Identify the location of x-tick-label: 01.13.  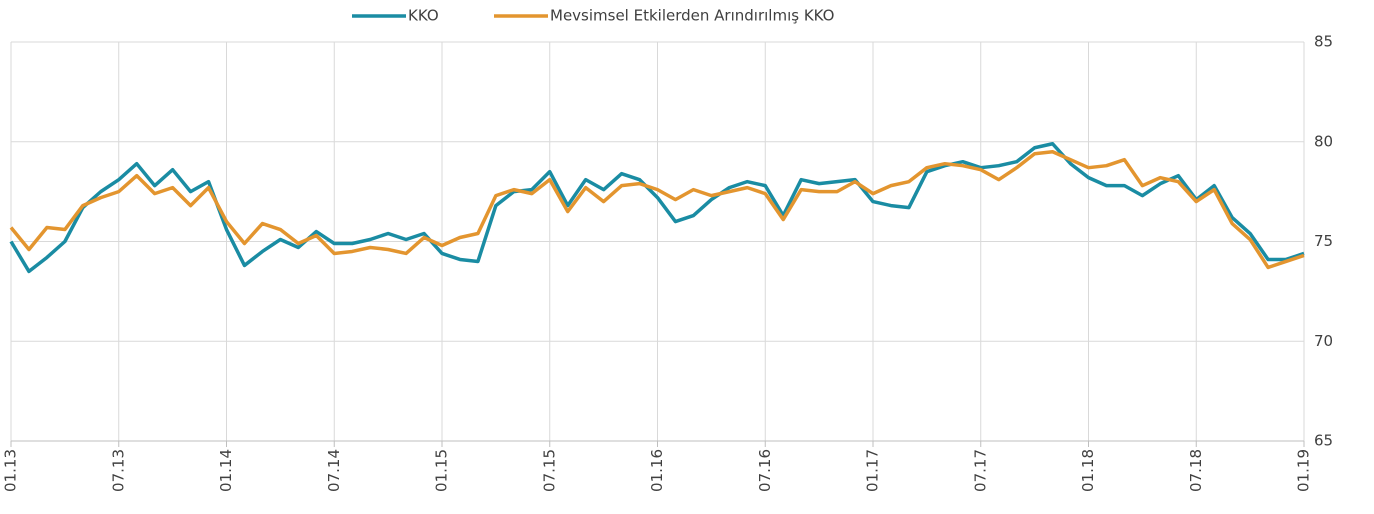
(11, 470).